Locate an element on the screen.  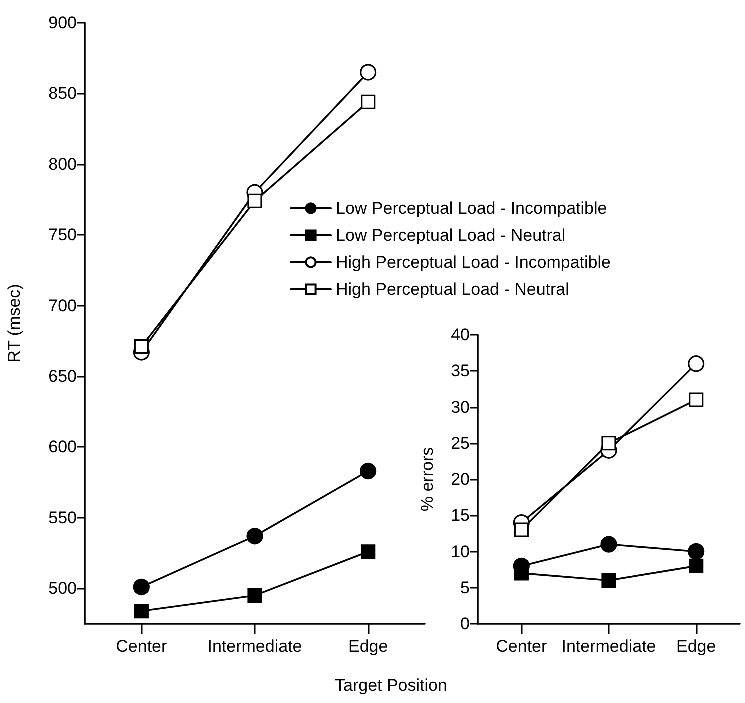
y-tick-label: 750 is located at coordinates (62, 235).